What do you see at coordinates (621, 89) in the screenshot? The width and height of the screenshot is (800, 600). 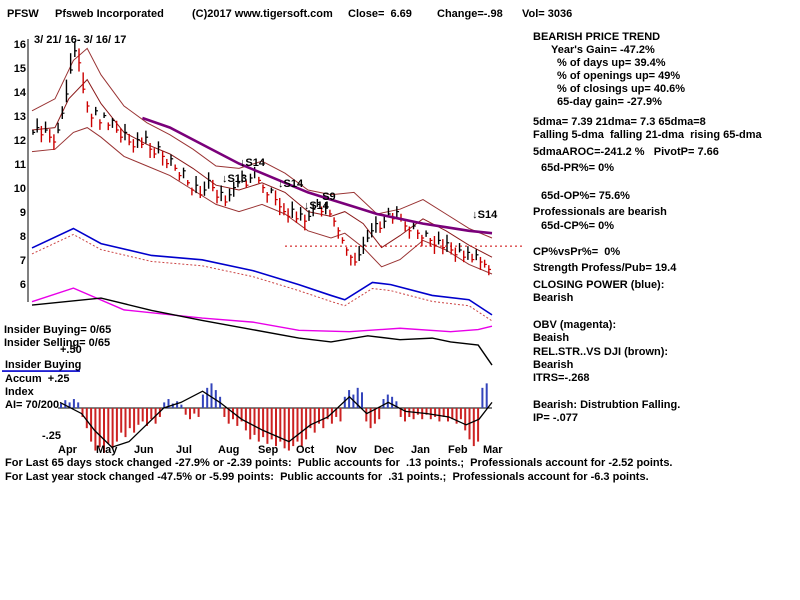 I see `right-panel-line: % of closings up= 40.6%` at bounding box center [621, 89].